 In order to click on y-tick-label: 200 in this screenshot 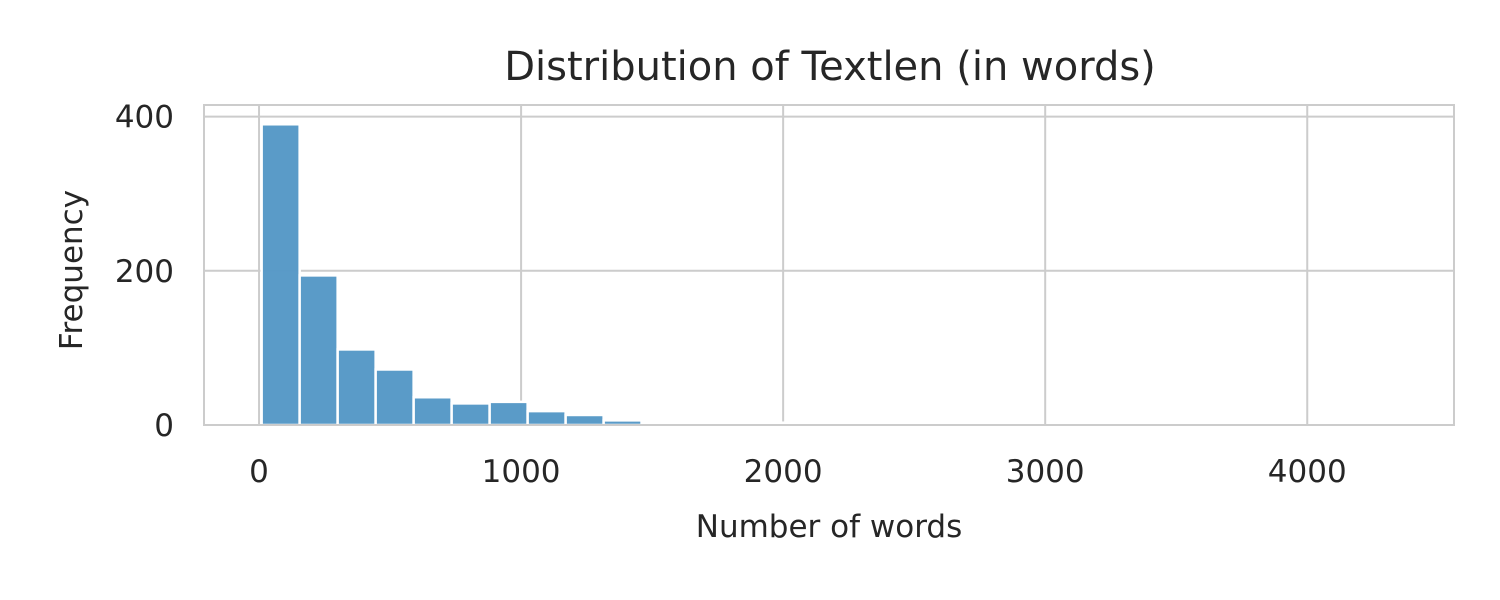, I will do `click(144, 272)`.